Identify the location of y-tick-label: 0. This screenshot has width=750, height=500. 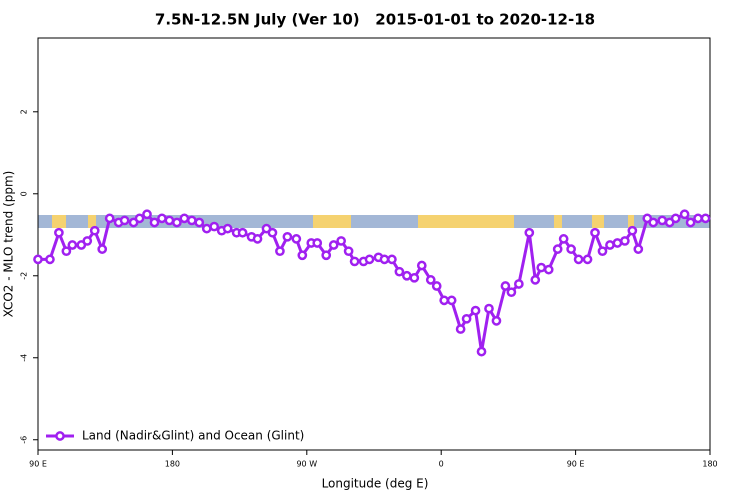
(24, 193).